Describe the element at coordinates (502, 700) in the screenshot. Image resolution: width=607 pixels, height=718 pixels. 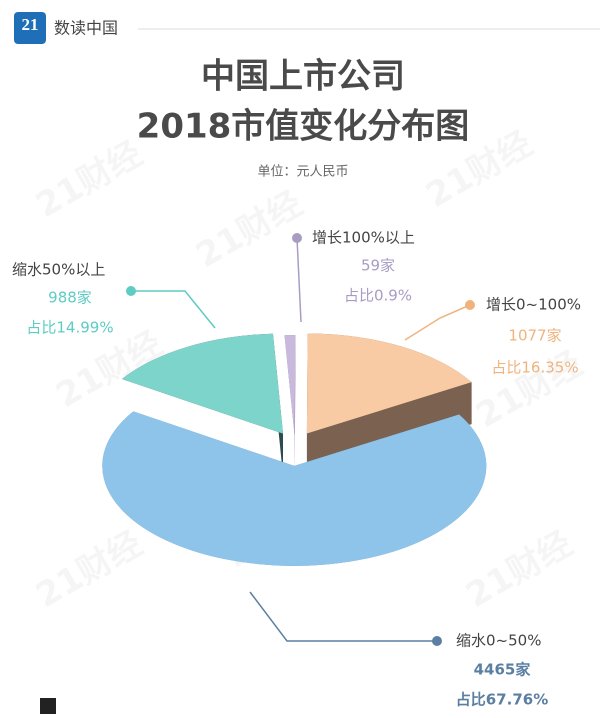
I see `value-label: 占比67.76%` at that location.